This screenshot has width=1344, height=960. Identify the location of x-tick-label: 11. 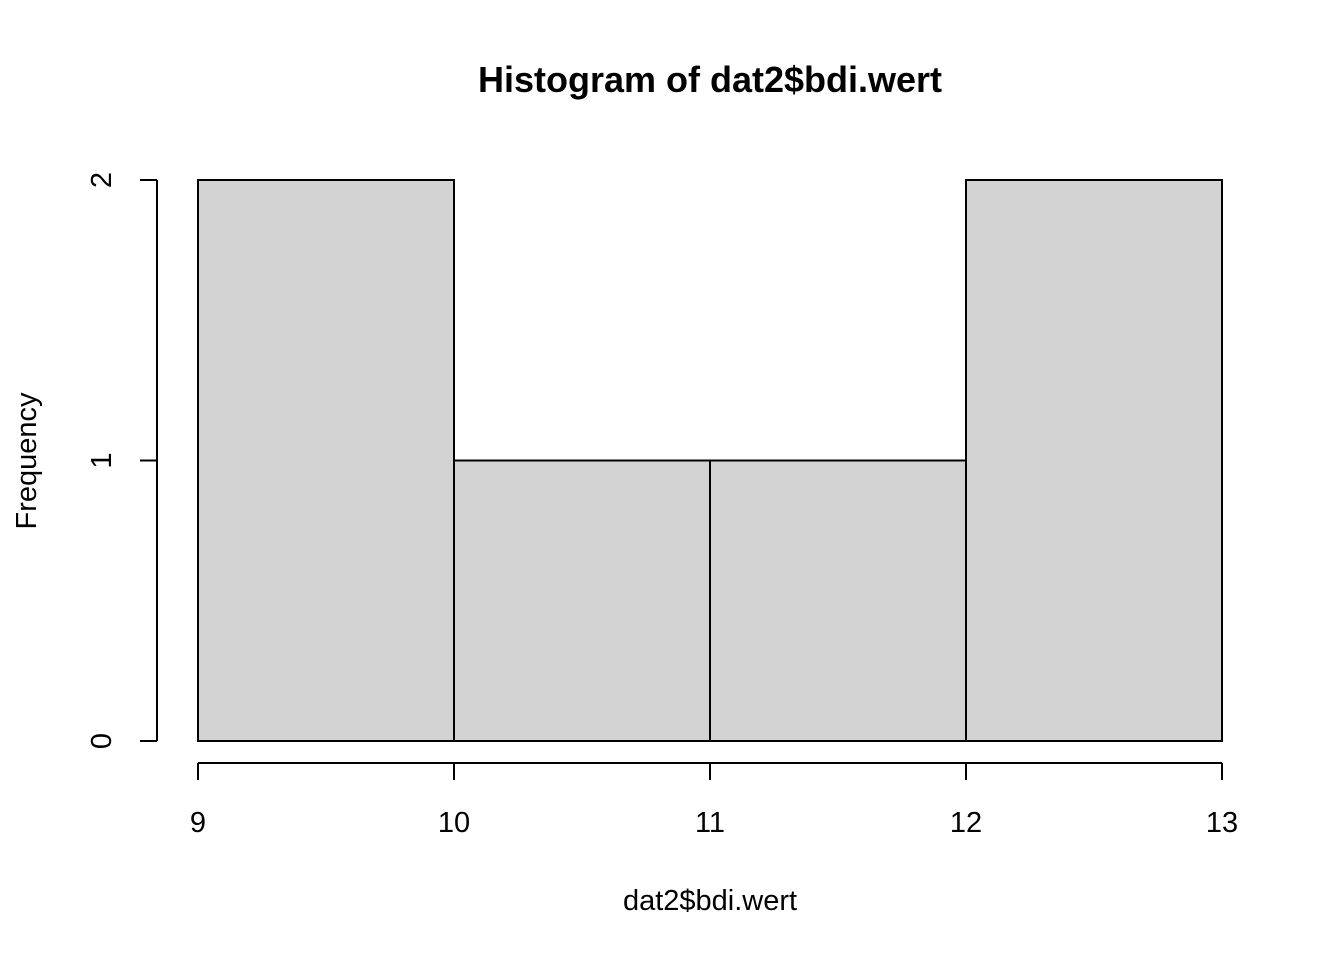
(710, 823).